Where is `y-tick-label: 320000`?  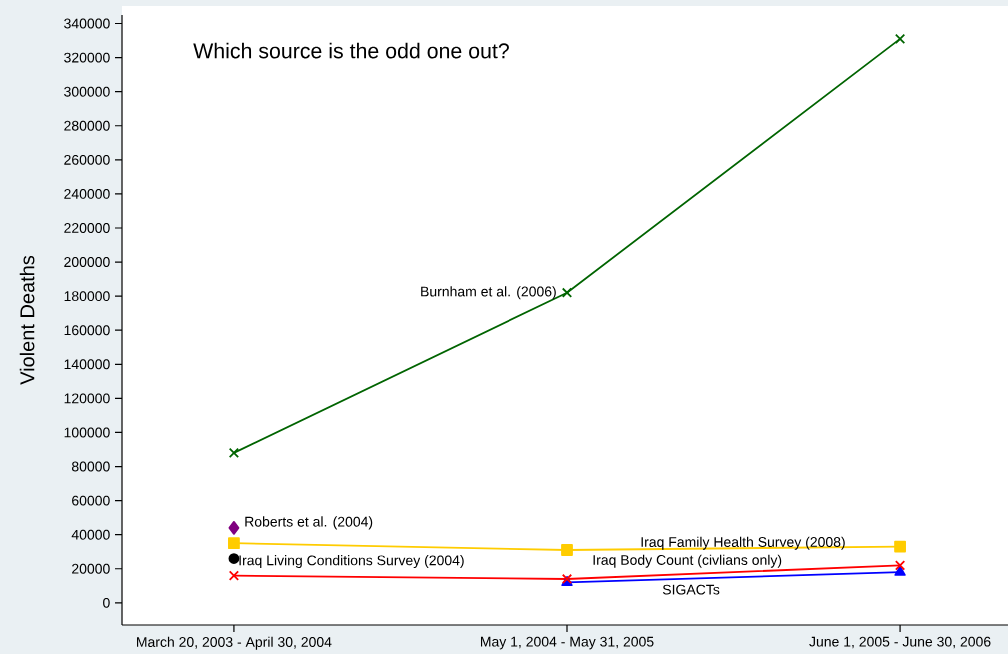
y-tick-label: 320000 is located at coordinates (87, 57).